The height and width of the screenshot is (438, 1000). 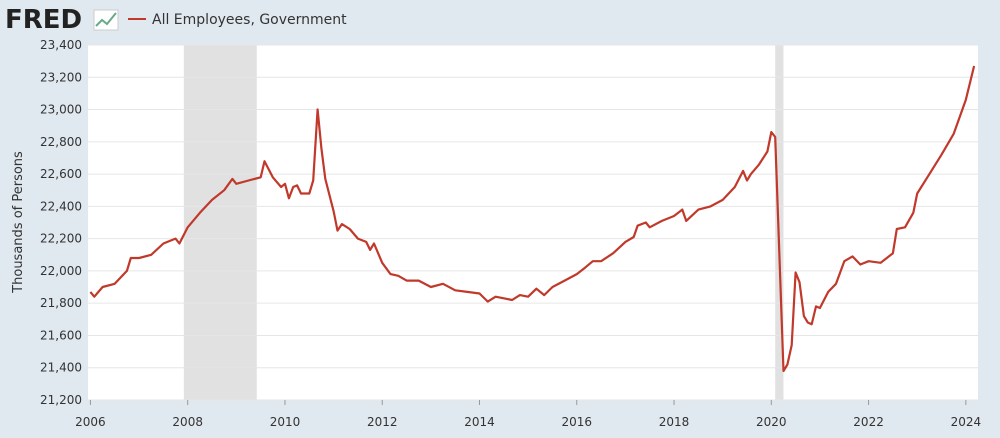 I want to click on y-tick-label: 22,600, so click(x=61, y=174).